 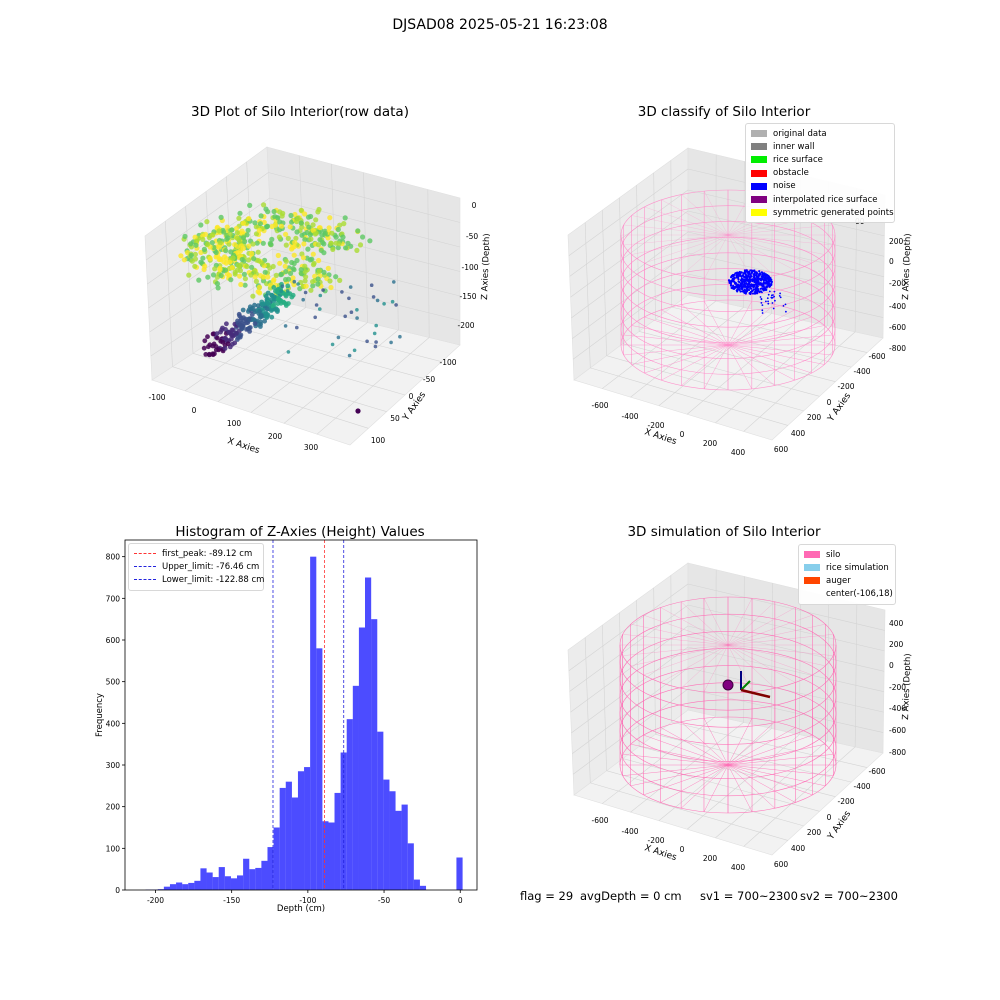 I want to click on legend-label: auger, so click(x=838, y=580).